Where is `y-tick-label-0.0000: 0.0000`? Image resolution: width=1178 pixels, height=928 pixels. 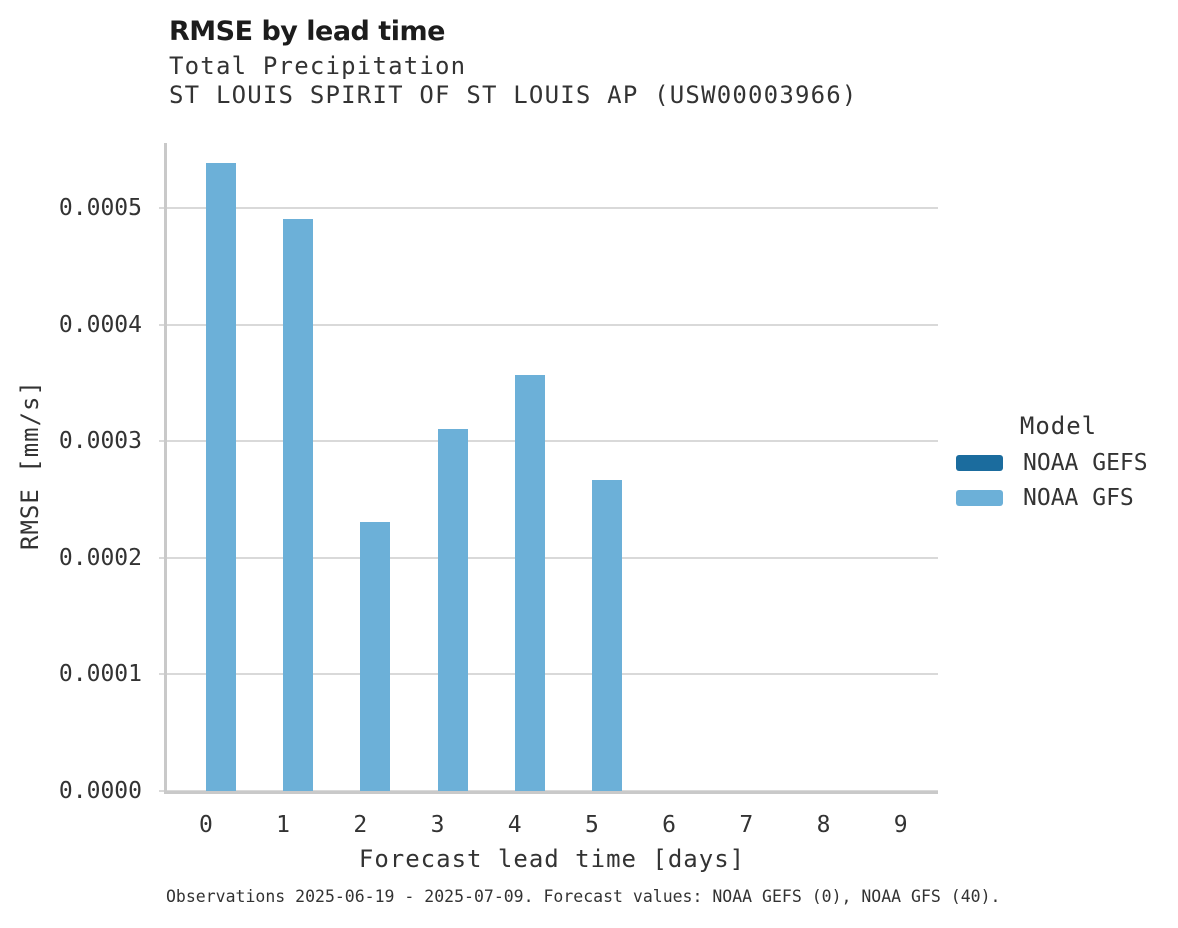
y-tick-label-0.0000: 0.0000 is located at coordinates (100, 791).